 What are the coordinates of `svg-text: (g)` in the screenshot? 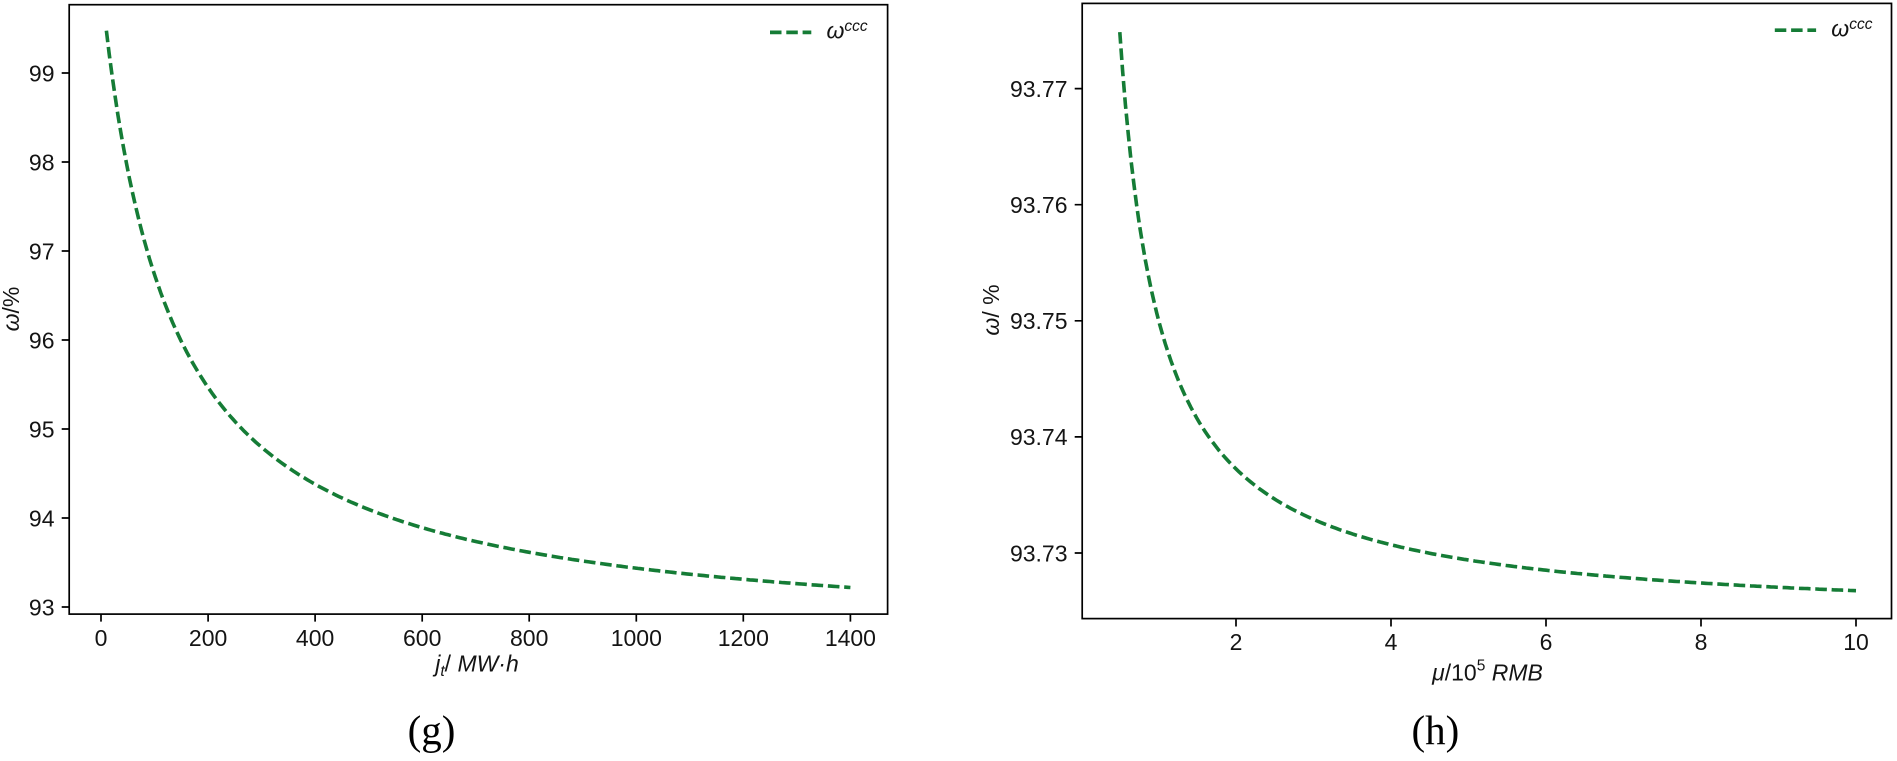 It's located at (432, 730).